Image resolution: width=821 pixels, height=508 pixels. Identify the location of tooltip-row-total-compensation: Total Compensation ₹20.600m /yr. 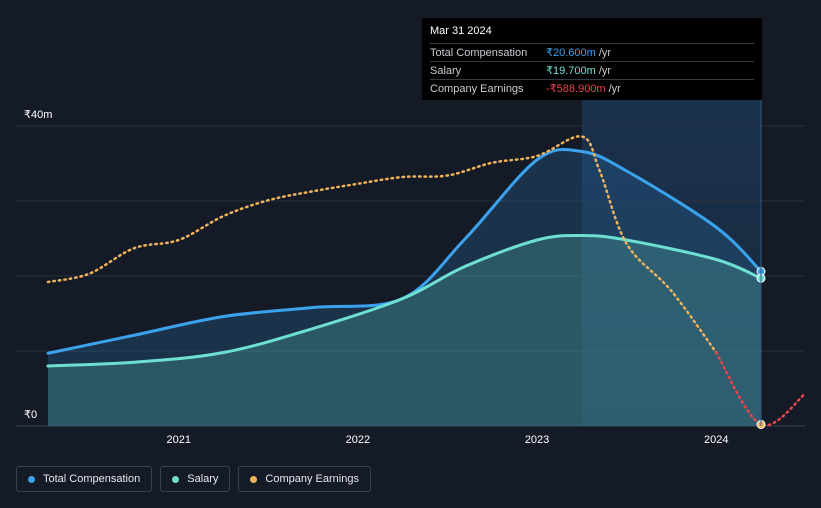
(592, 52).